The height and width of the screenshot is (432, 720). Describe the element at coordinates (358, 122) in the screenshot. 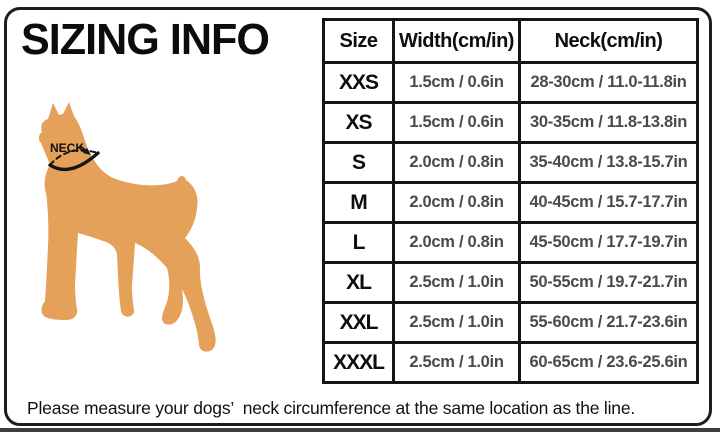

I see `size-value: XS` at that location.